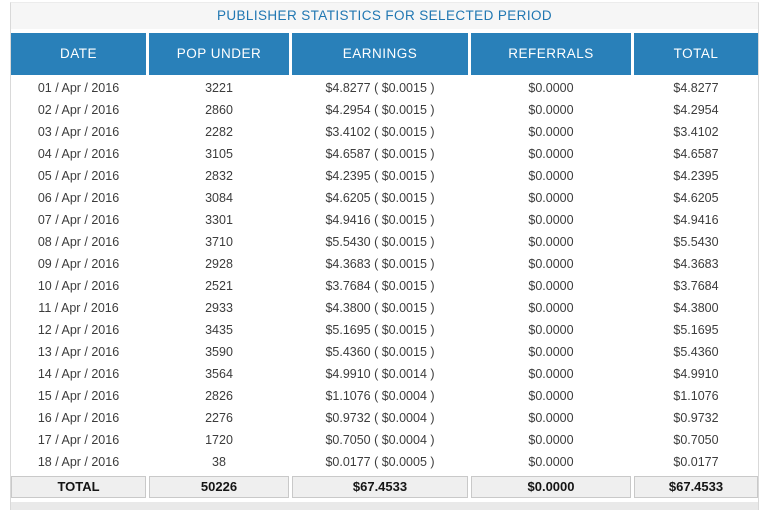 This screenshot has height=511, width=773. I want to click on cell-pop-under: 2832, so click(219, 176).